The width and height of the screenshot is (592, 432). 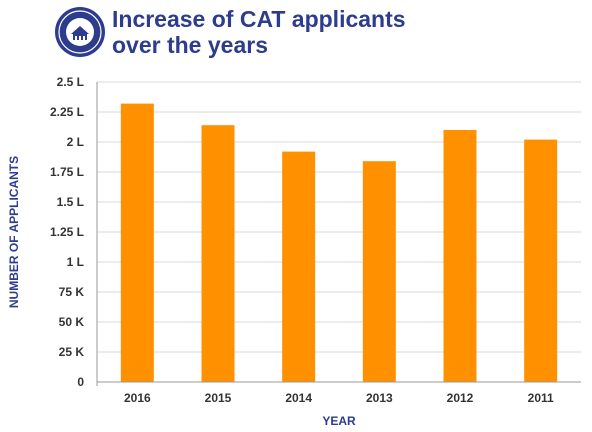 What do you see at coordinates (75, 262) in the screenshot?
I see `y-tick-label: 1 L` at bounding box center [75, 262].